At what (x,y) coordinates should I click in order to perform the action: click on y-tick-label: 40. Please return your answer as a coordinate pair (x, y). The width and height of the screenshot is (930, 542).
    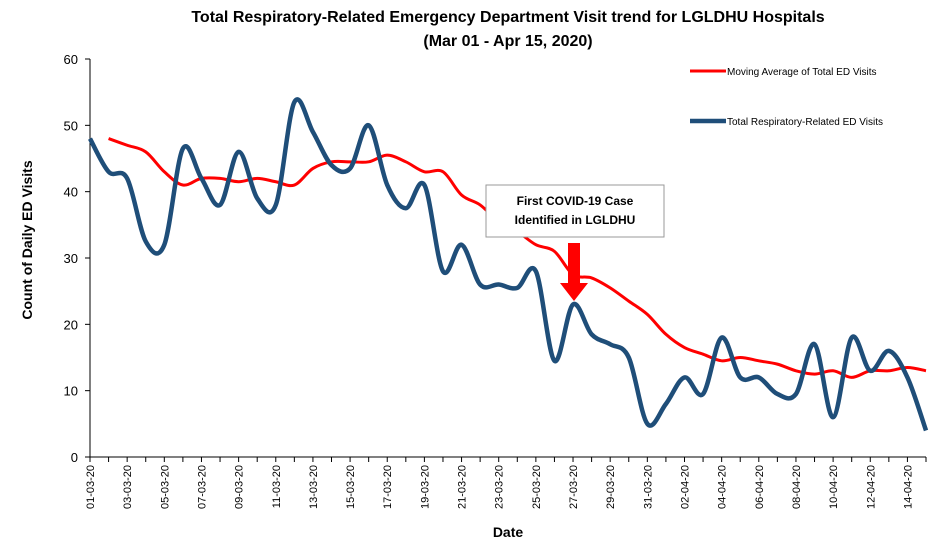
    Looking at the image, I should click on (71, 192).